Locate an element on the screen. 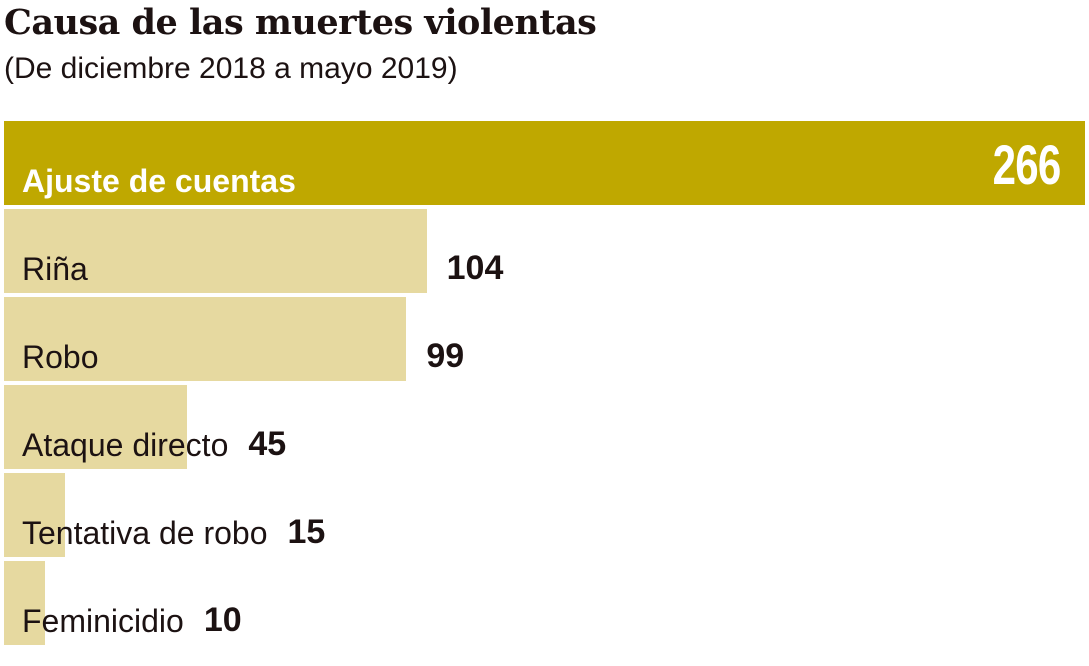 Image resolution: width=1089 pixels, height=666 pixels. category-label: Ataque directo is located at coordinates (125, 445).